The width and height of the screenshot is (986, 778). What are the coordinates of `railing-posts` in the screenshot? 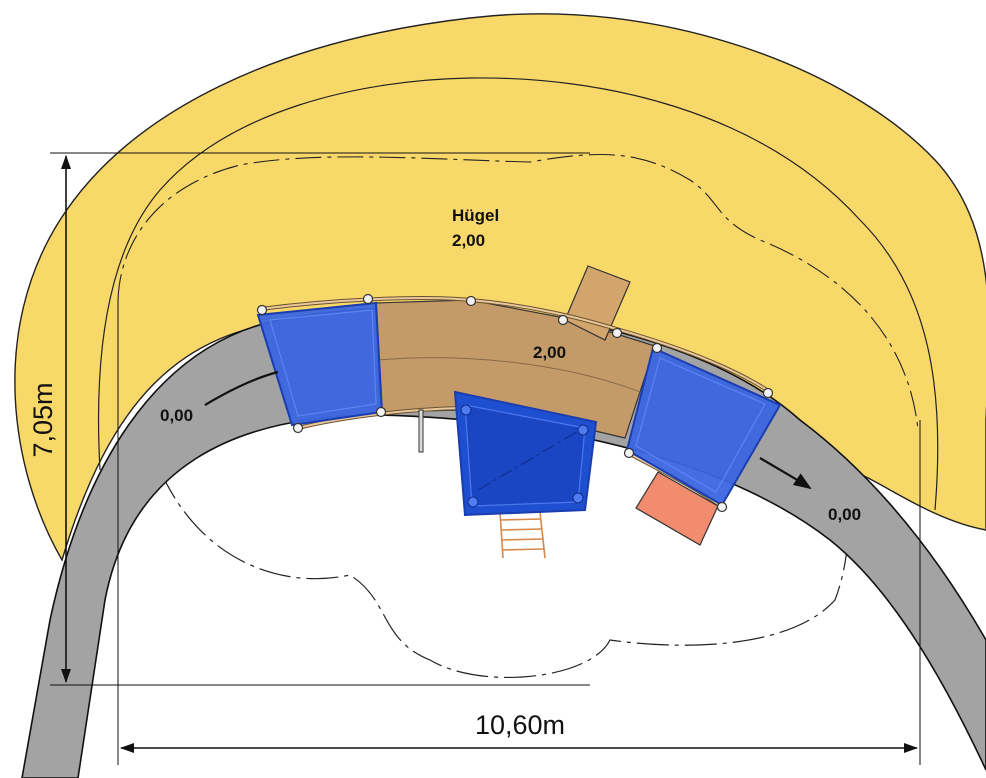 It's located at (515, 403).